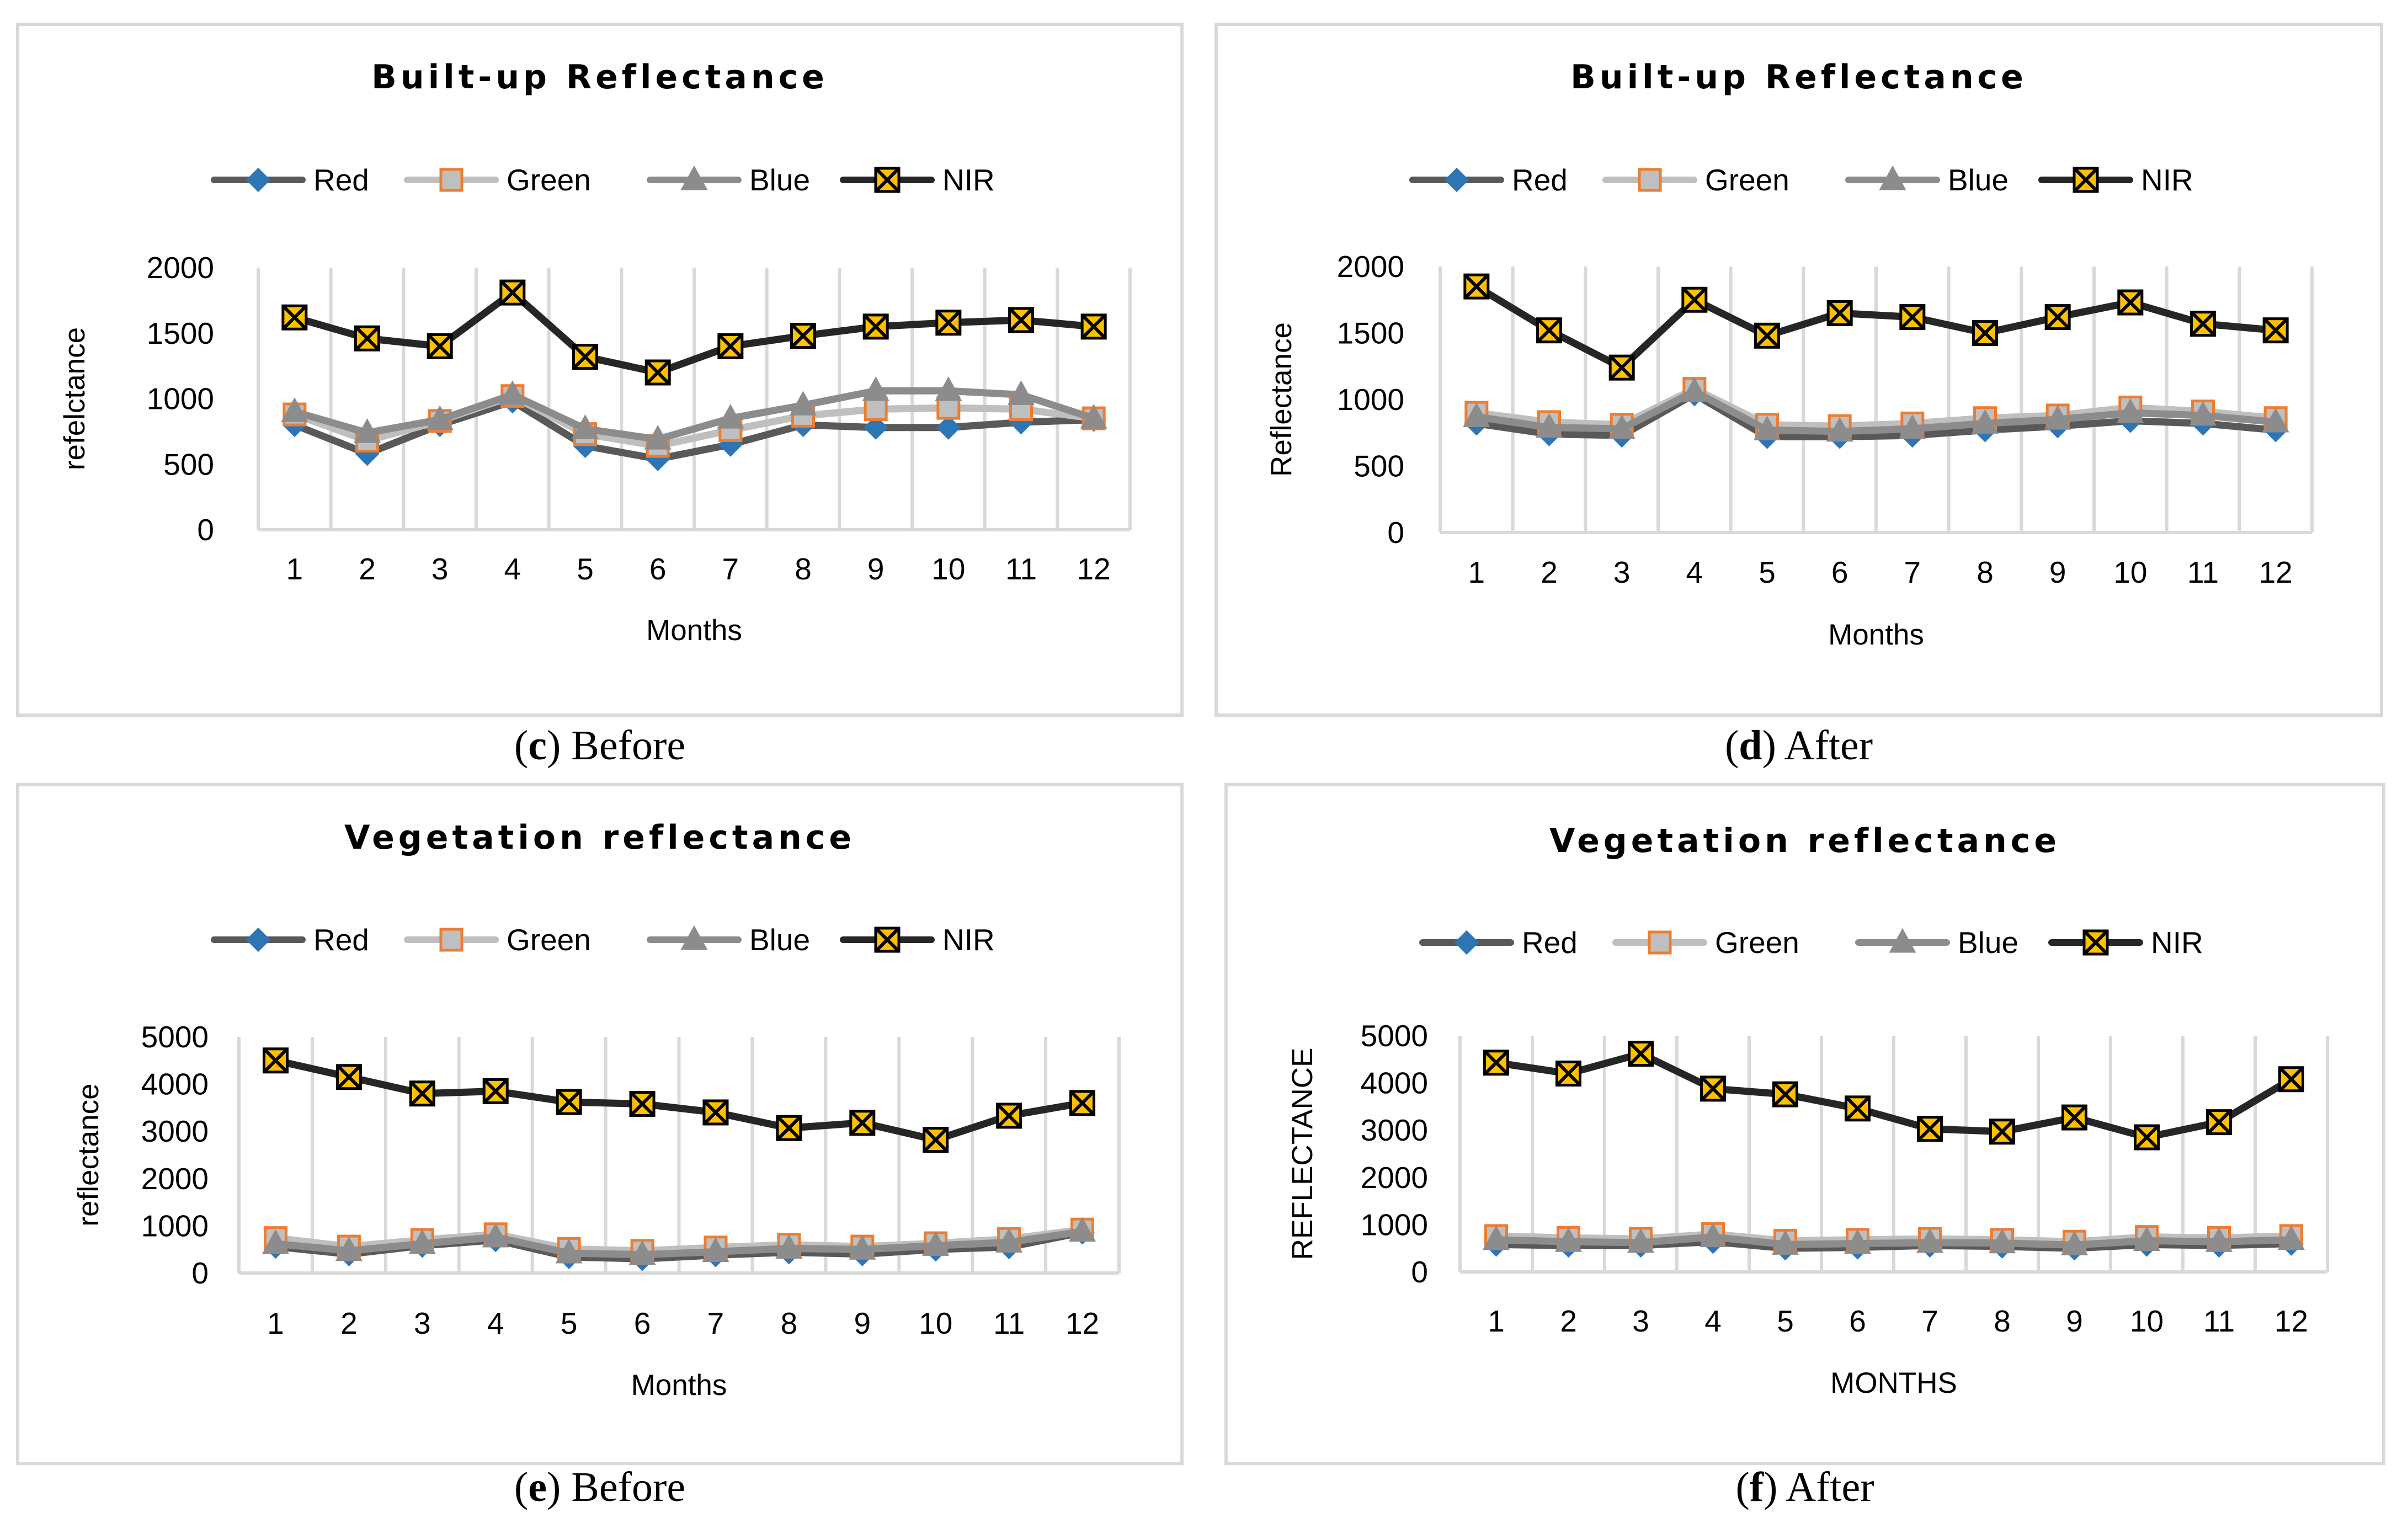 The width and height of the screenshot is (2408, 1539). What do you see at coordinates (623, 1487) in the screenshot?
I see `caption-text: Before` at bounding box center [623, 1487].